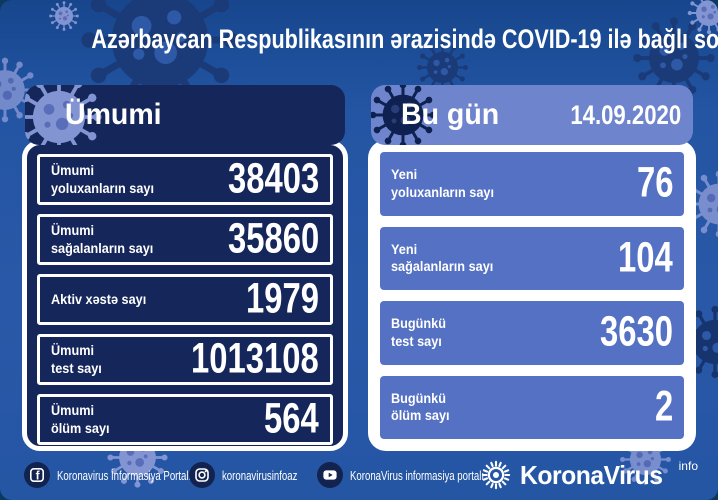 Image resolution: width=718 pixels, height=500 pixels. Describe the element at coordinates (532, 258) in the screenshot. I see `stat-row-new-recovered: Yeni sağalanların sayı 104` at that location.